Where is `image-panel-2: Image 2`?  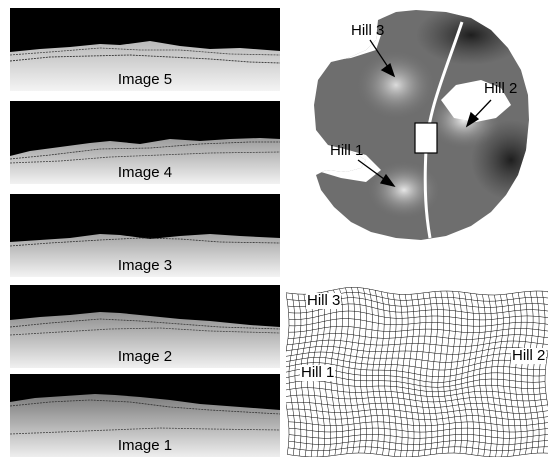
image-panel-2: Image 2 is located at coordinates (145, 326).